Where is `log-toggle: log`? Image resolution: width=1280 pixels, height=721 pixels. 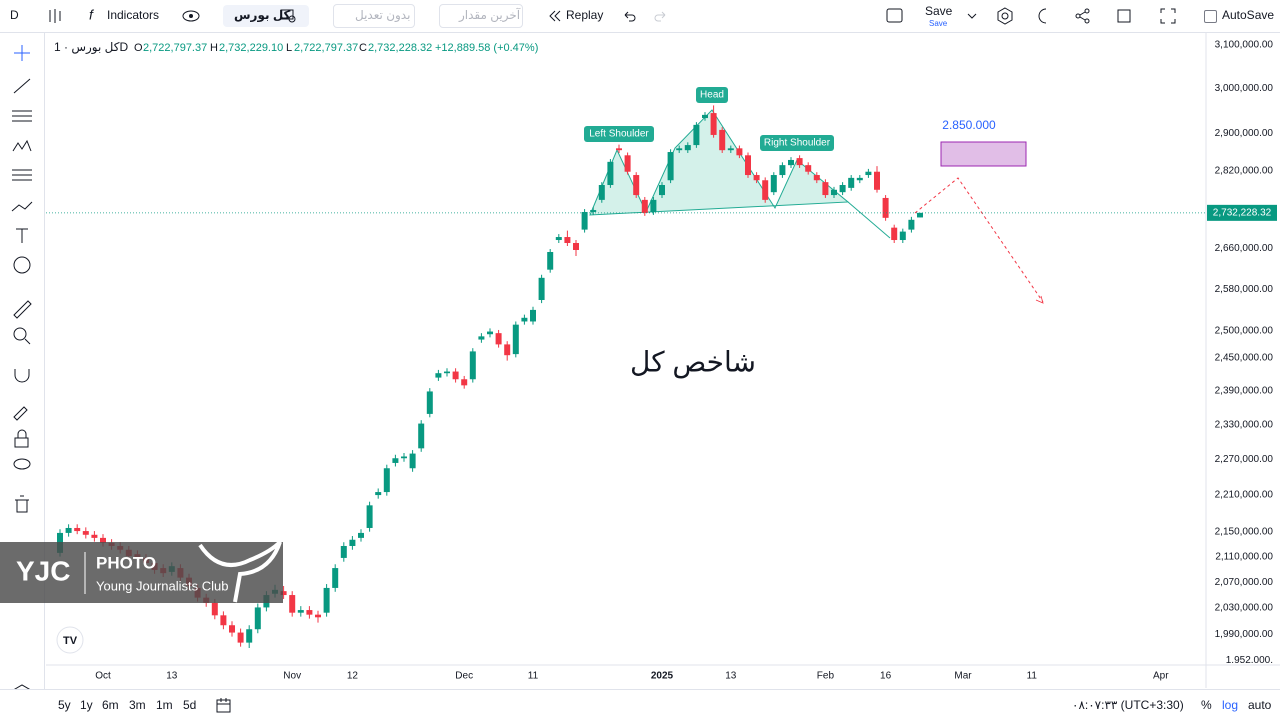 log-toggle: log is located at coordinates (1230, 705).